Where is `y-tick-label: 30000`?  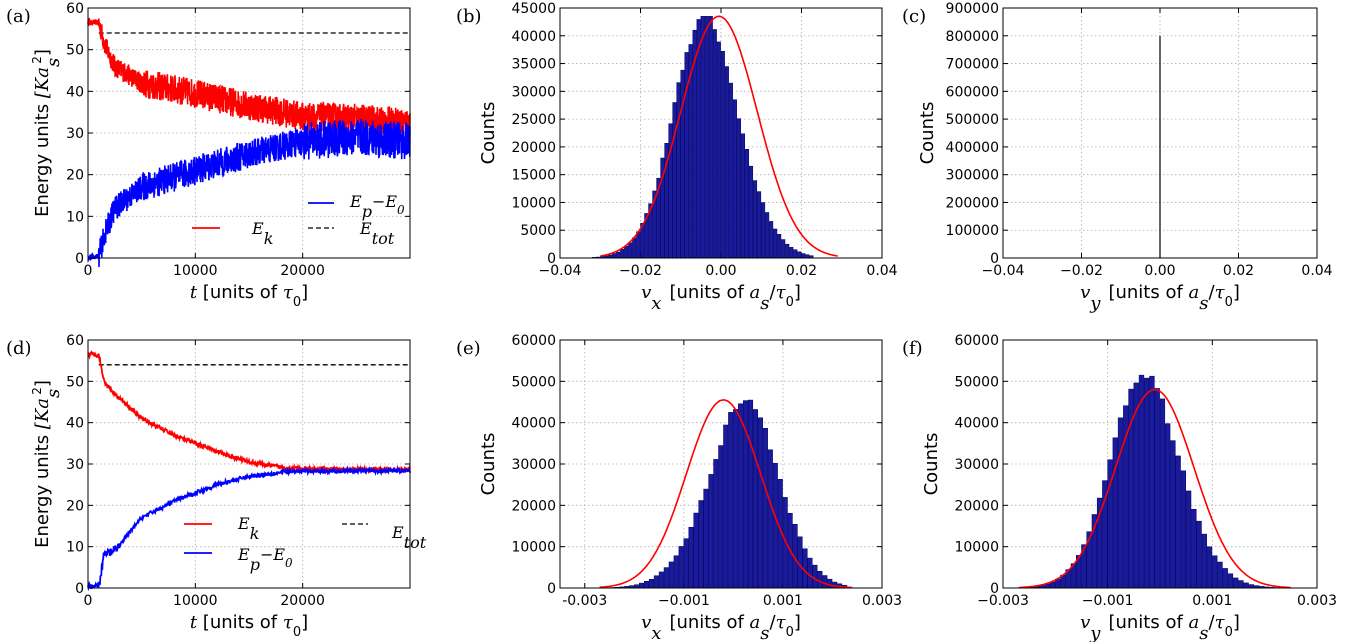 y-tick-label: 30000 is located at coordinates (976, 465).